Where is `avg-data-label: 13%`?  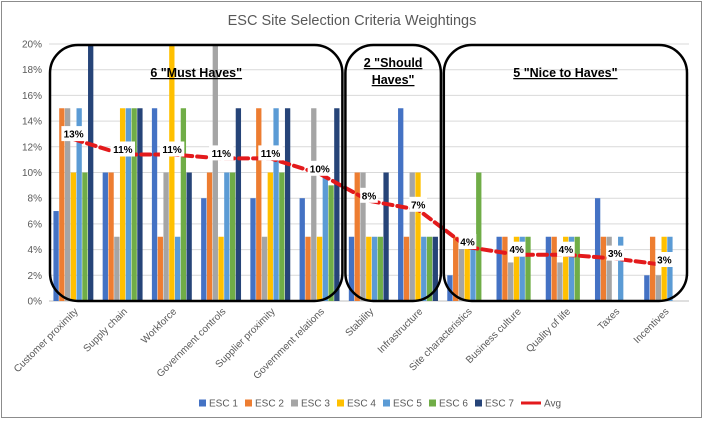 avg-data-label: 13% is located at coordinates (74, 135).